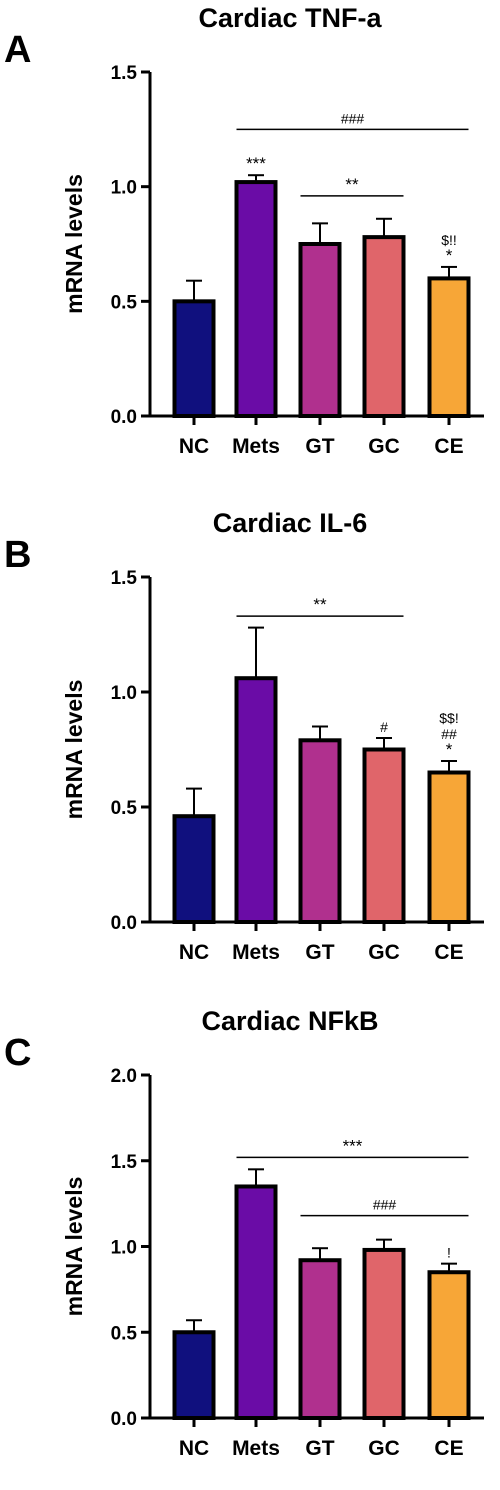 The height and width of the screenshot is (1490, 500). What do you see at coordinates (449, 240) in the screenshot?
I see `significance-label: $!!` at bounding box center [449, 240].